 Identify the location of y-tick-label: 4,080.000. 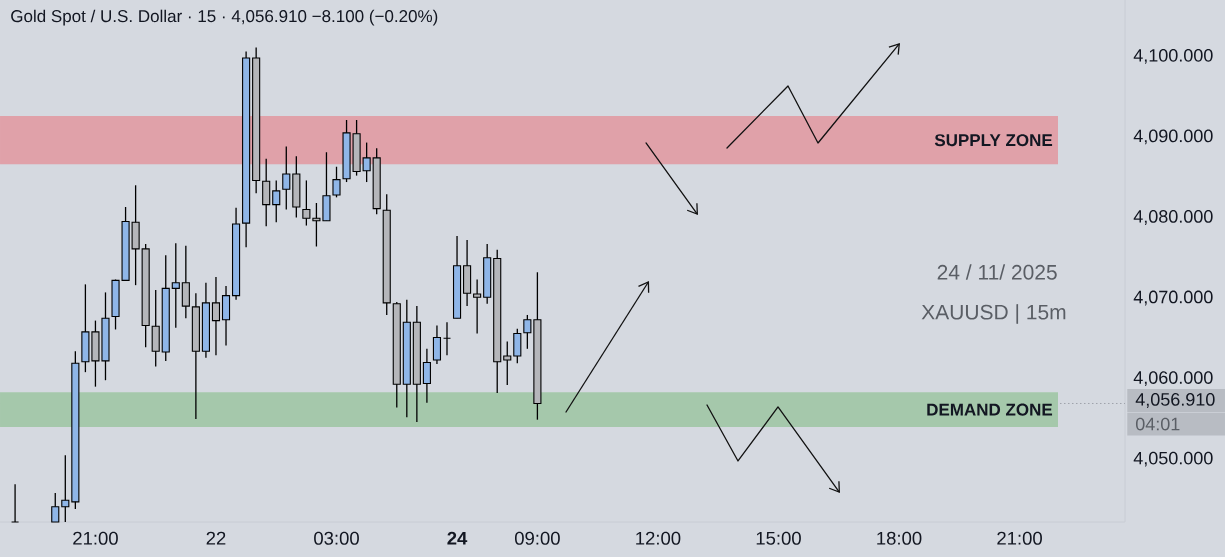
(1173, 217).